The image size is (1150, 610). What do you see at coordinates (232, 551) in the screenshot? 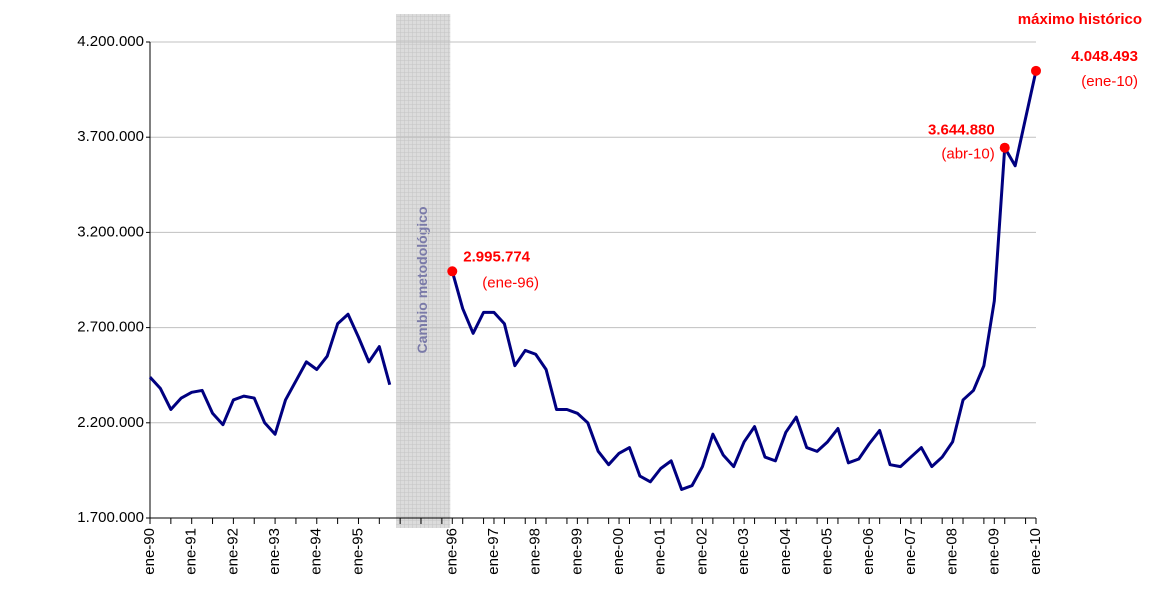
I see `x-tick-label: ene-92` at bounding box center [232, 551].